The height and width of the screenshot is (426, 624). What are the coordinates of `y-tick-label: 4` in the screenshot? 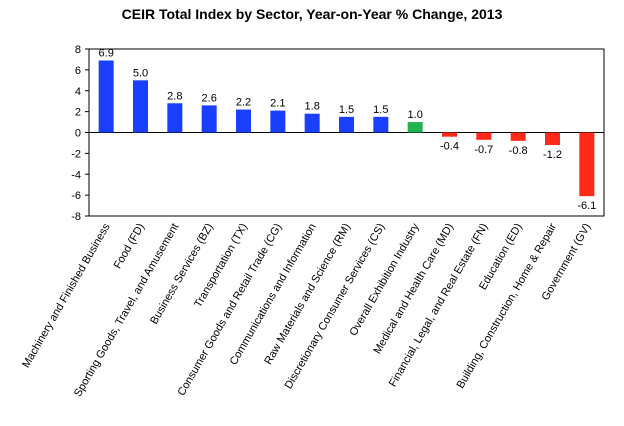 It's located at (78, 92).